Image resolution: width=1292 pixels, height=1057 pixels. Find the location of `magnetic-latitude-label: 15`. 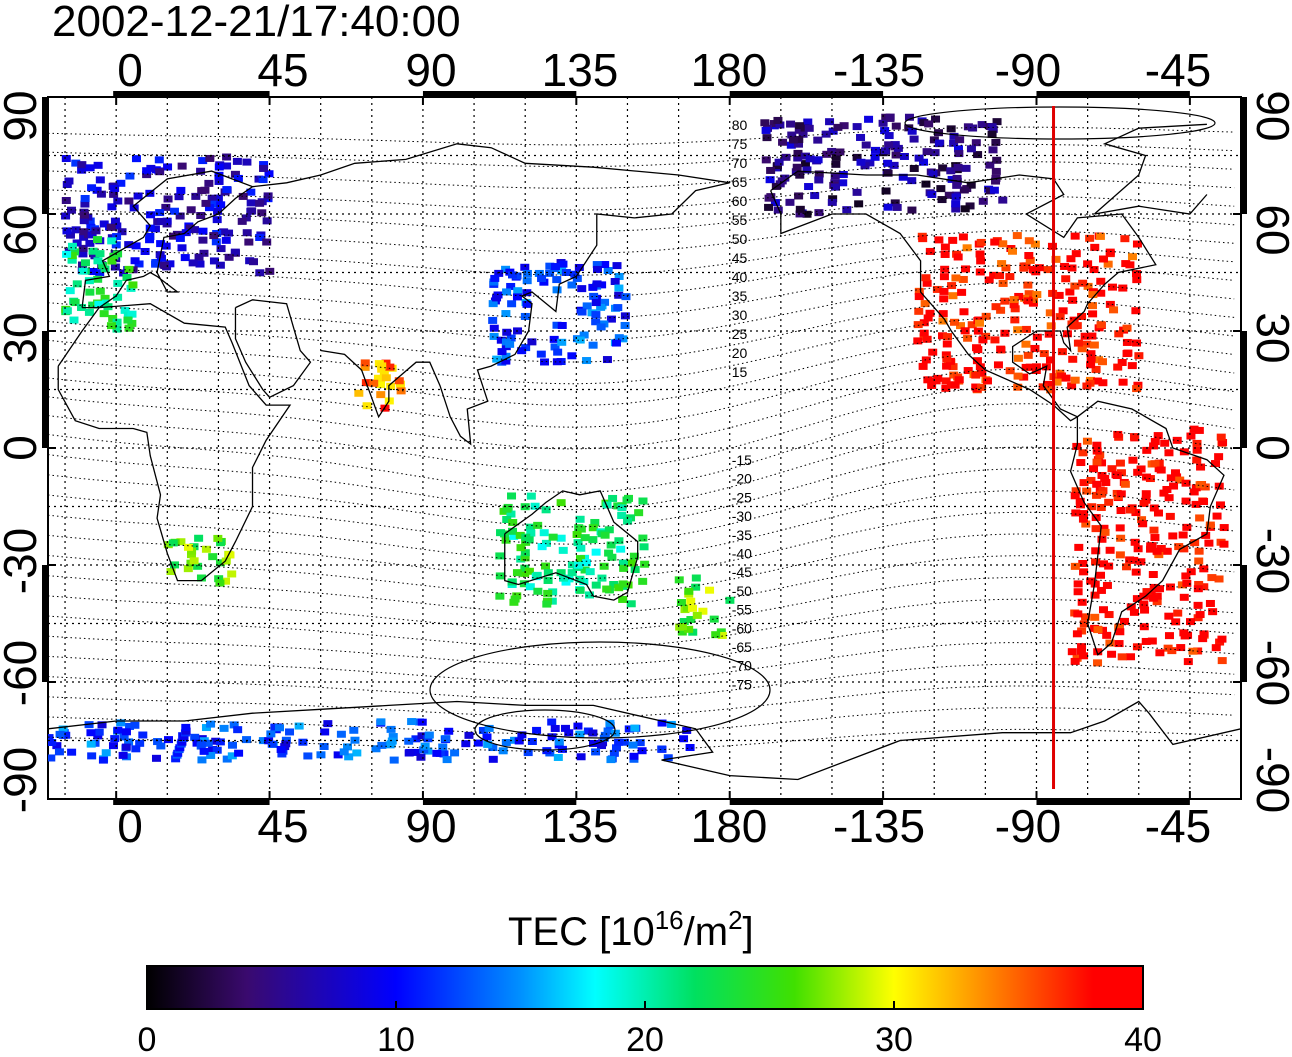

magnetic-latitude-label: 15 is located at coordinates (740, 372).